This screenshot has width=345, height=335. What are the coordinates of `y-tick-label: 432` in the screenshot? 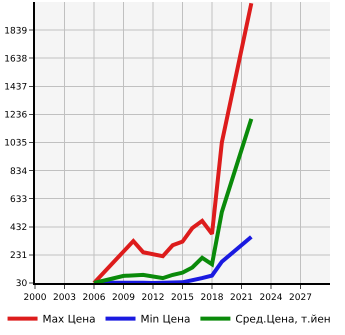 It's located at (19, 227).